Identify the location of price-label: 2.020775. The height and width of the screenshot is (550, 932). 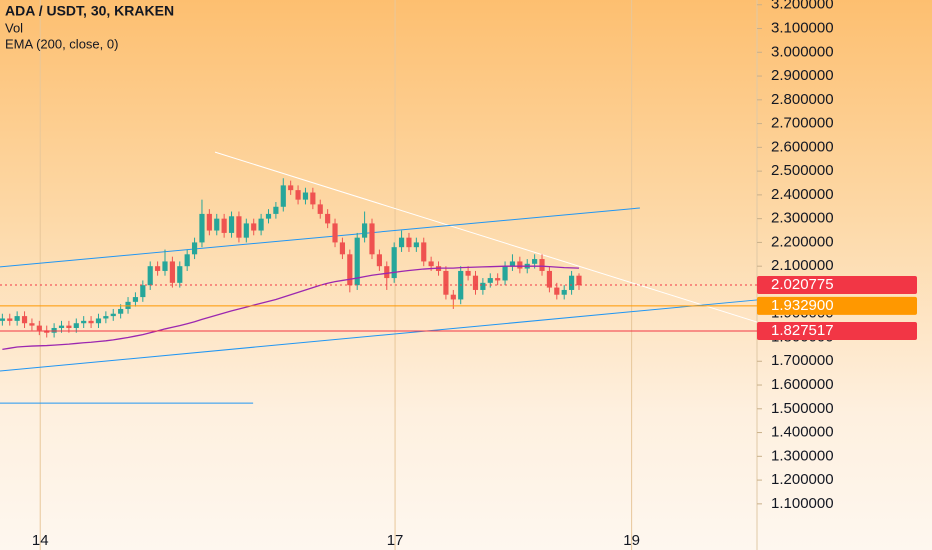
(802, 284).